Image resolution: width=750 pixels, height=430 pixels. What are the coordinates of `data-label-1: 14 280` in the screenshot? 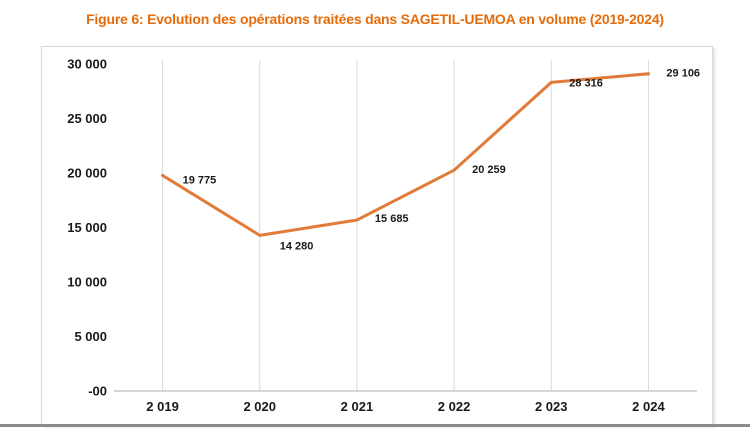 It's located at (297, 246).